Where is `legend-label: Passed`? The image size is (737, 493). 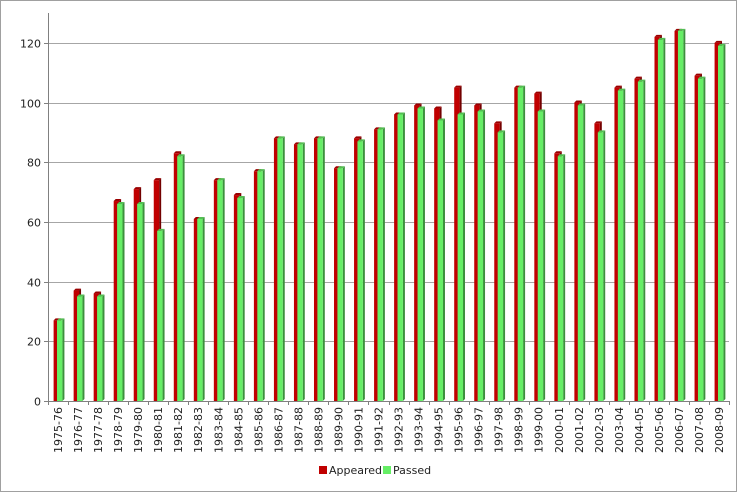
legend-label: Passed is located at coordinates (412, 470).